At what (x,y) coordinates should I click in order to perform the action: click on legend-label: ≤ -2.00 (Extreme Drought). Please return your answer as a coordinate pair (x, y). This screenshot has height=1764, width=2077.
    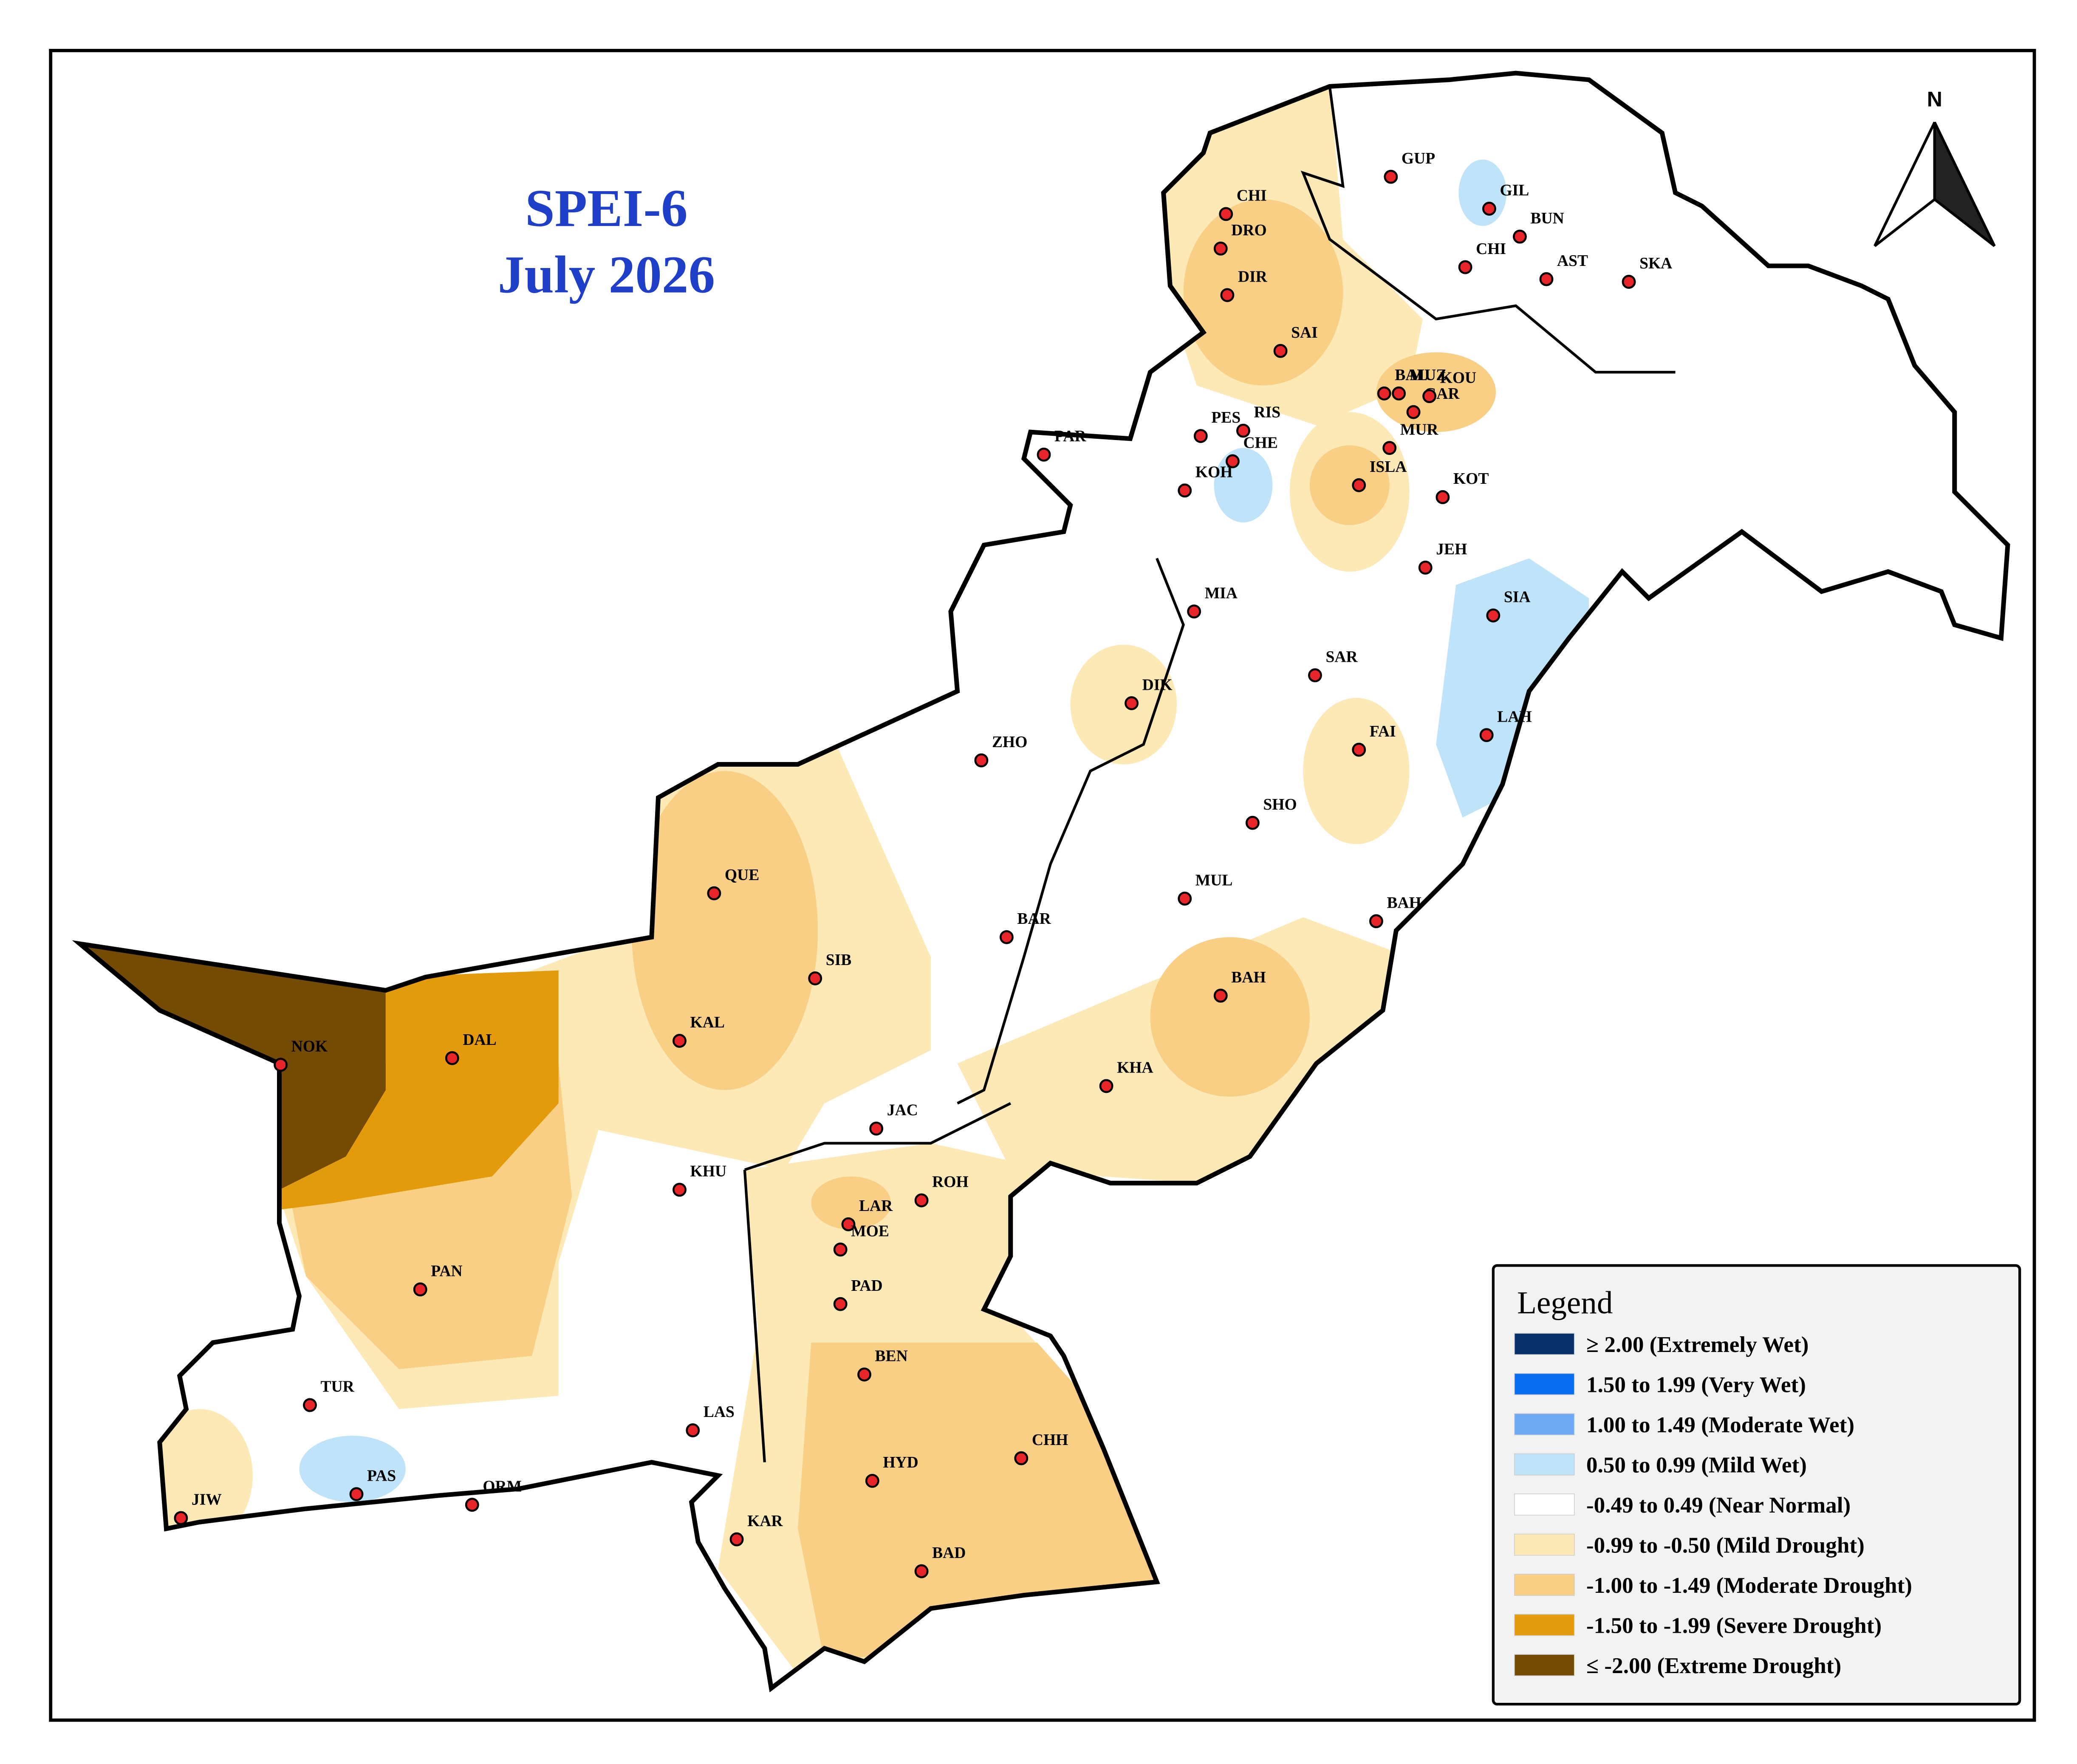
    Looking at the image, I should click on (1713, 1665).